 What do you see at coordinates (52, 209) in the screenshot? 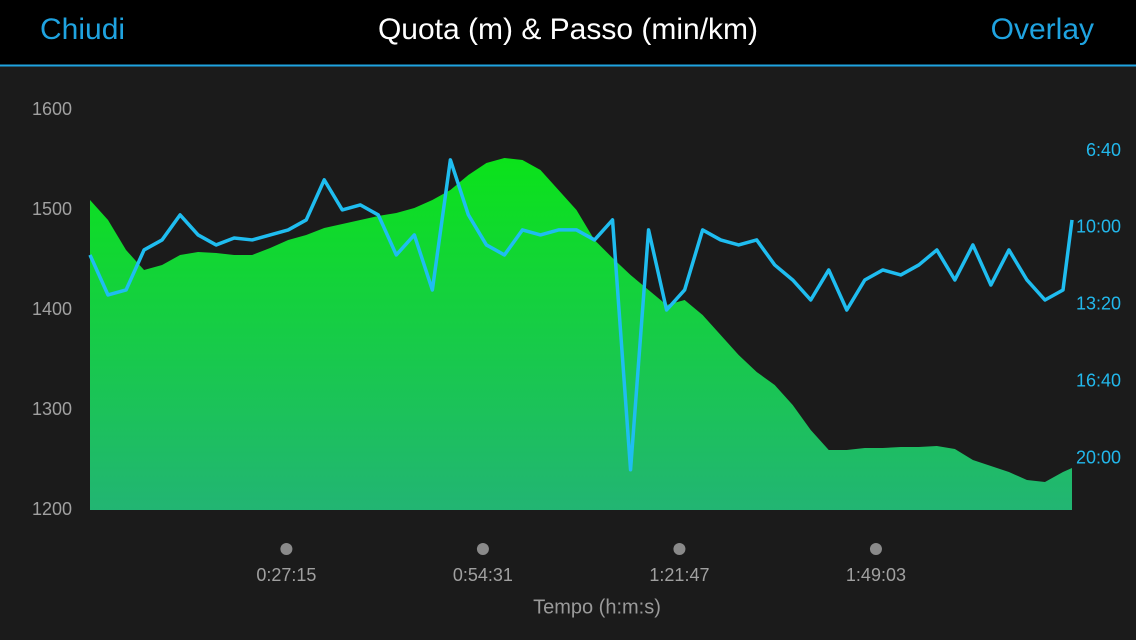
I see `y-tick-label: 1500` at bounding box center [52, 209].